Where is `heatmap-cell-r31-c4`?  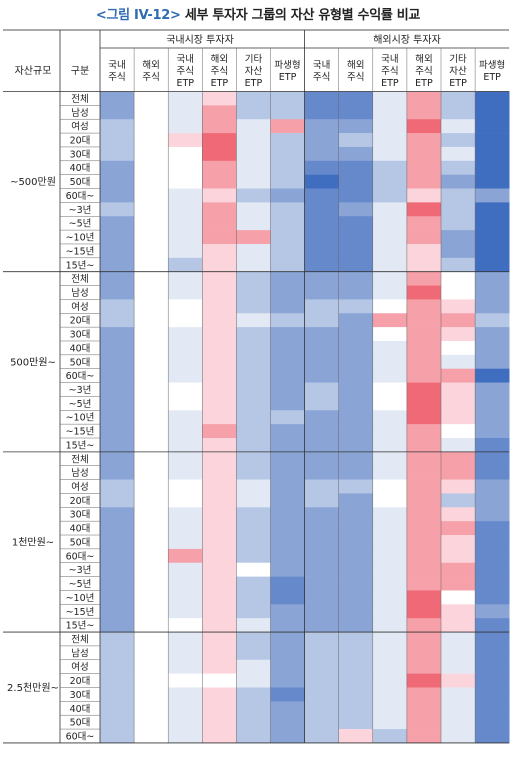
heatmap-cell-r31-c4 is located at coordinates (253, 528).